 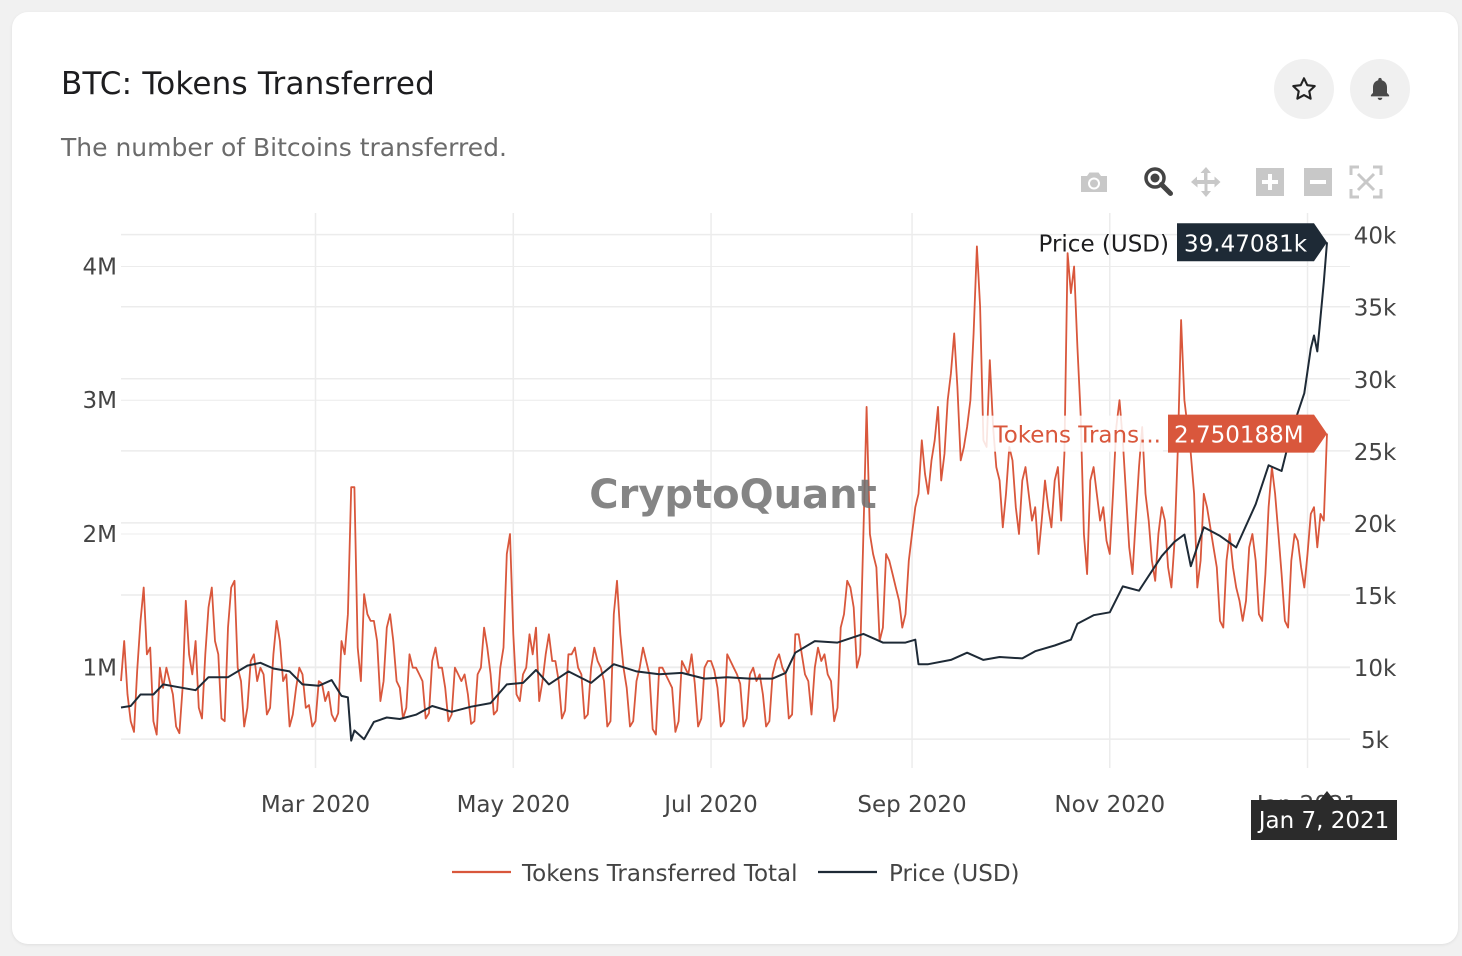 What do you see at coordinates (284, 147) in the screenshot?
I see `chart-subtitle: The number of Bitcoins transferred.` at bounding box center [284, 147].